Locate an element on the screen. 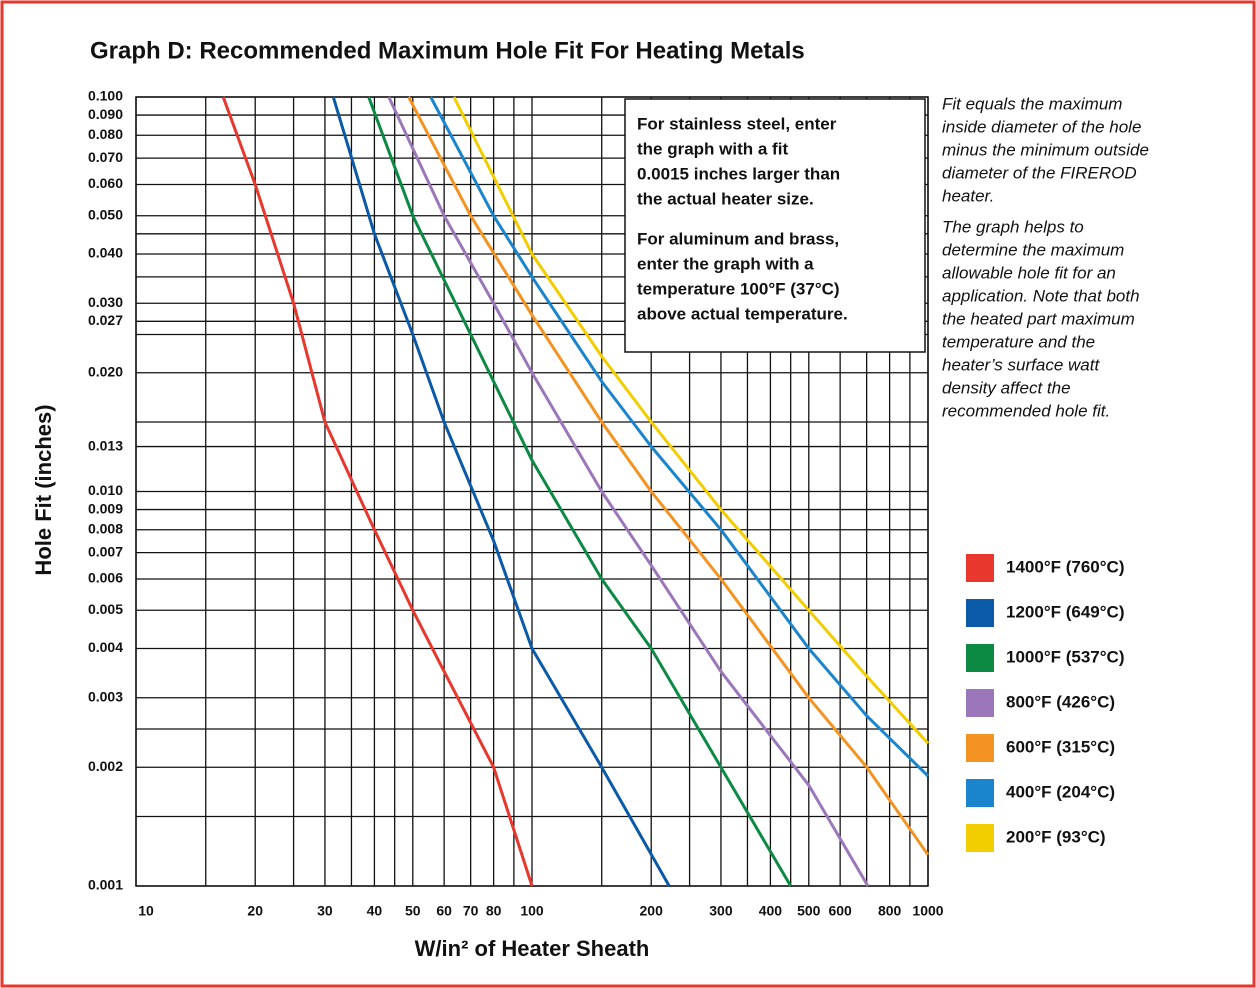 This screenshot has height=988, width=1256. legend-label: 1200°F (649°C) is located at coordinates (1065, 611).